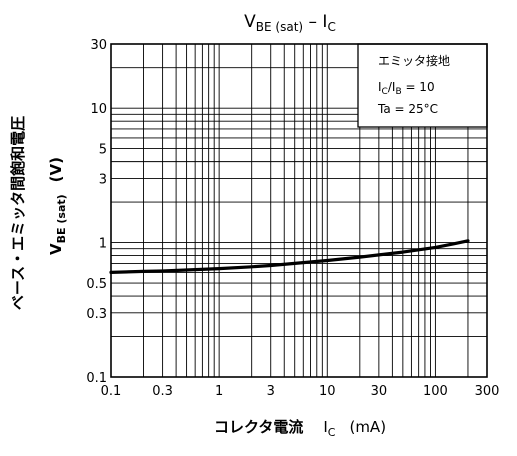 Image resolution: width=517 pixels, height=456 pixels. What do you see at coordinates (392, 87) in the screenshot?
I see `legend-ib: /I` at bounding box center [392, 87].